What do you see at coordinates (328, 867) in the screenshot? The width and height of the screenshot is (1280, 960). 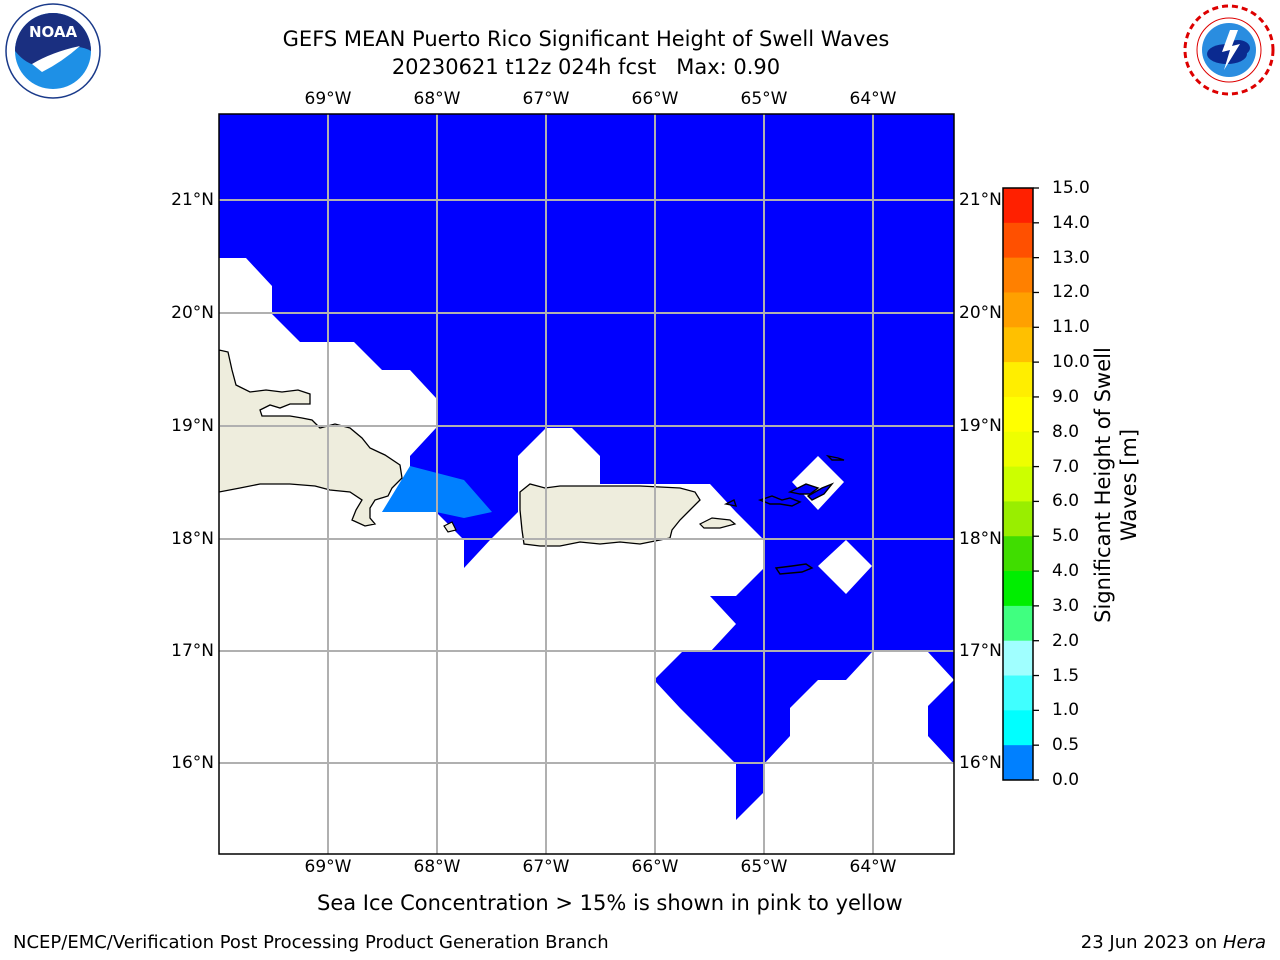 I see `lon-label-bottom-69w: 69°W` at bounding box center [328, 867].